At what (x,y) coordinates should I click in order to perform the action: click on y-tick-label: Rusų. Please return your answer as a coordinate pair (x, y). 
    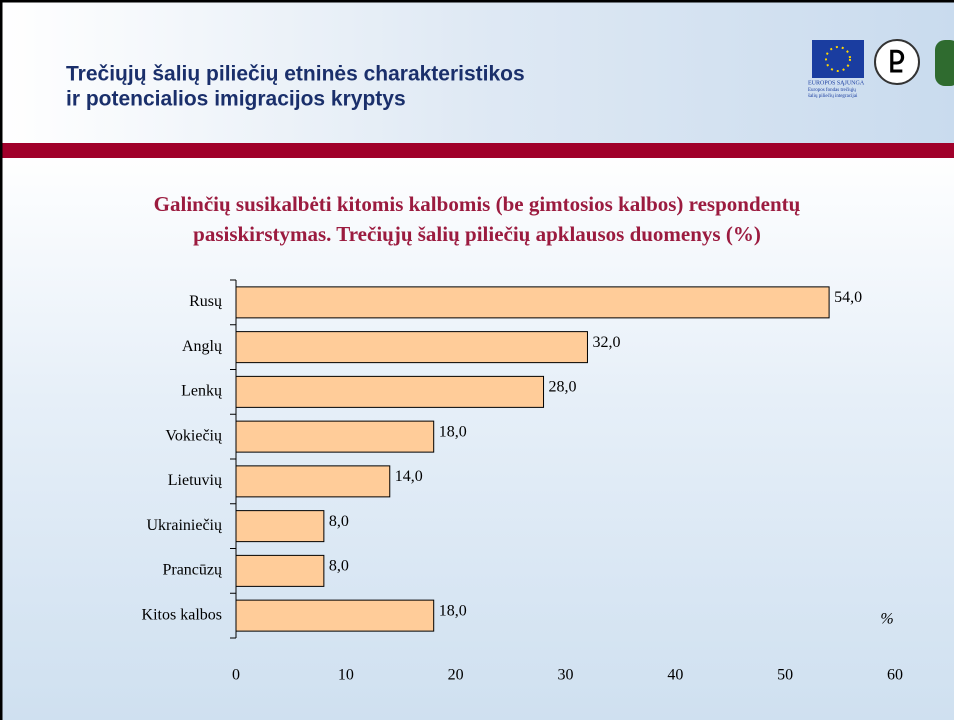
    Looking at the image, I should click on (206, 301).